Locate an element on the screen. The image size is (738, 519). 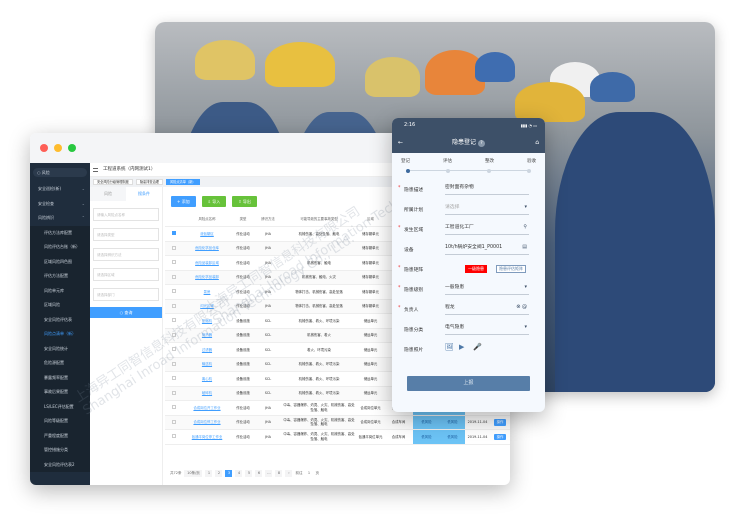
risk-point-link: 合成岗位停工作业 is located at coordinates (207, 422).